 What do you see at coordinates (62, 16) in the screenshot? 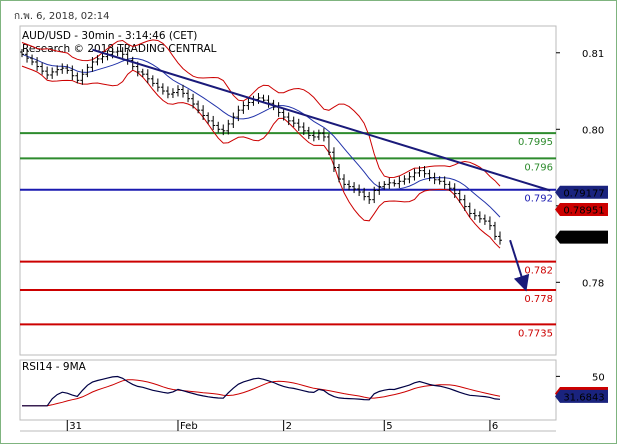
I see `header-date: ก.พ. 6, 2018, 02:14` at bounding box center [62, 16].